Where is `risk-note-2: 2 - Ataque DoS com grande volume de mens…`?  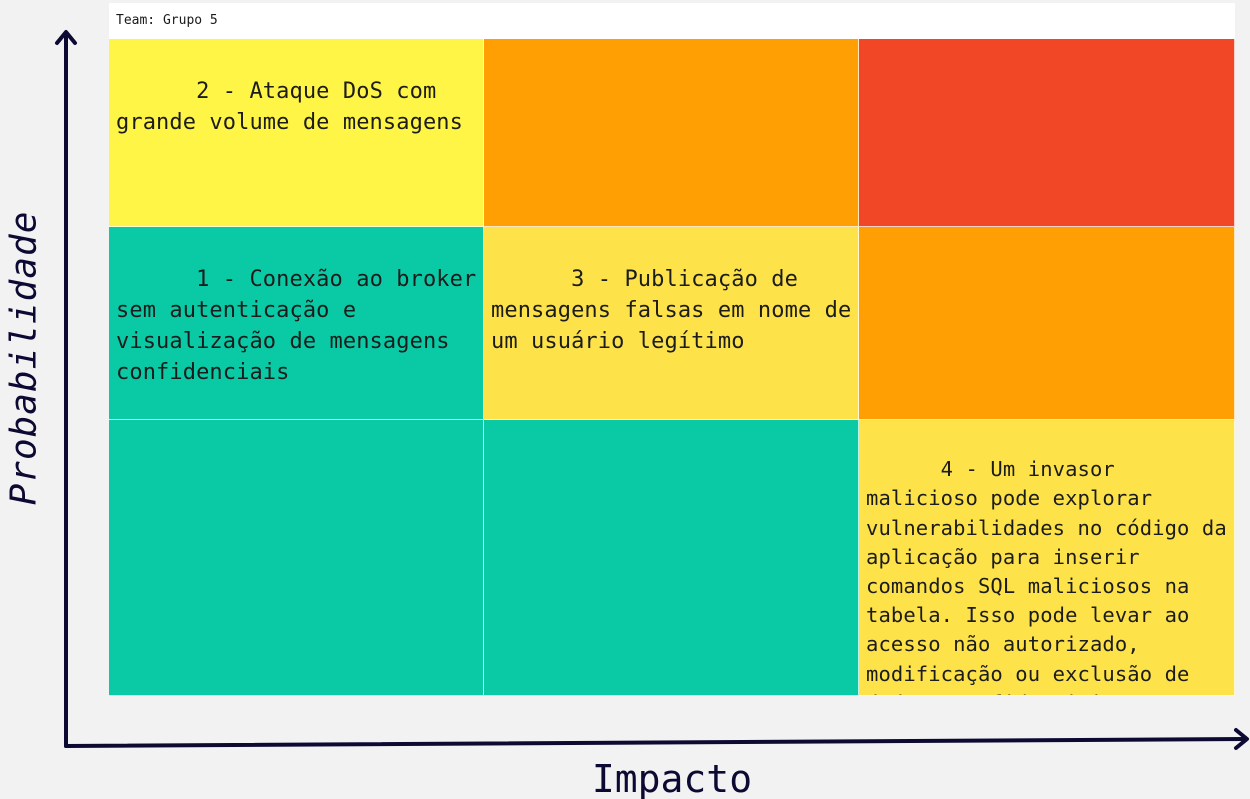 risk-note-2: 2 - Ataque DoS com grande volume de mens… is located at coordinates (289, 107).